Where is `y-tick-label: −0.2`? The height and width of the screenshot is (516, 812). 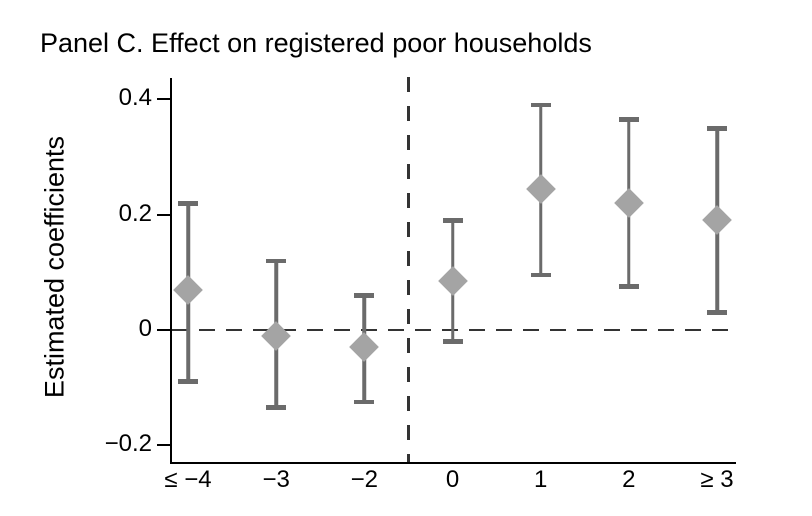
y-tick-label: −0.2 is located at coordinates (128, 444).